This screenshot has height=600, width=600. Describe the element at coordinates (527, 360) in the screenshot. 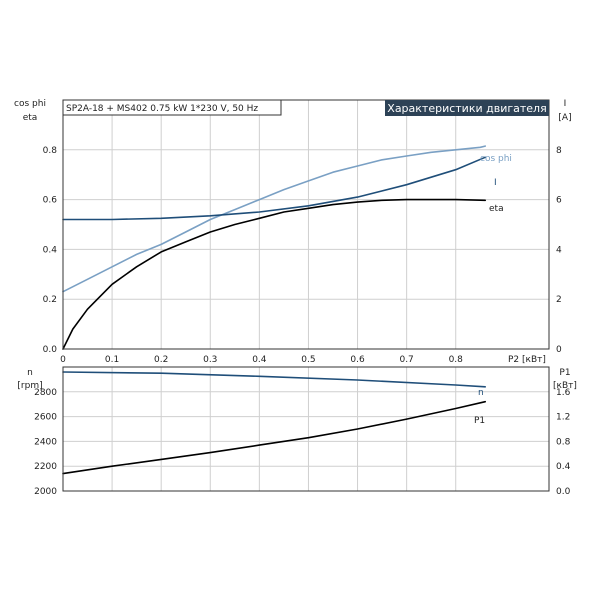

I see `xlabel-p2: P2 [кВт]` at that location.